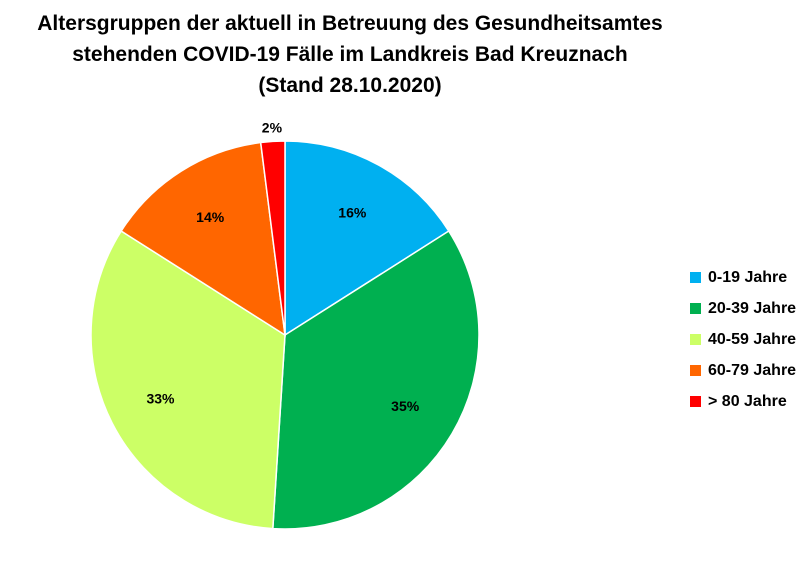  I want to click on pie-data-label: 2%, so click(272, 127).